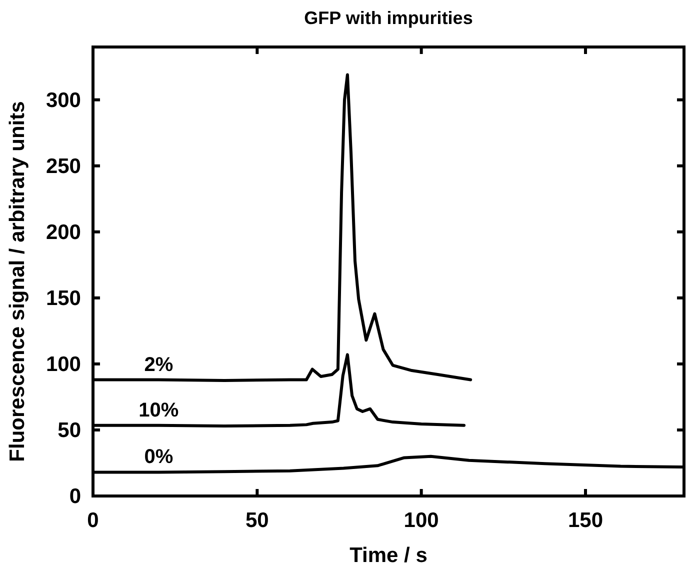 This screenshot has width=688, height=575. I want to click on series-label: 2%, so click(159, 365).